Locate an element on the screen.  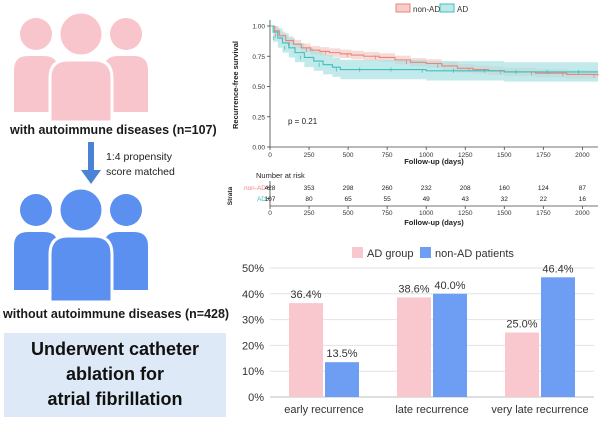
bar-y-tick-label: 20% is located at coordinates (253, 346).